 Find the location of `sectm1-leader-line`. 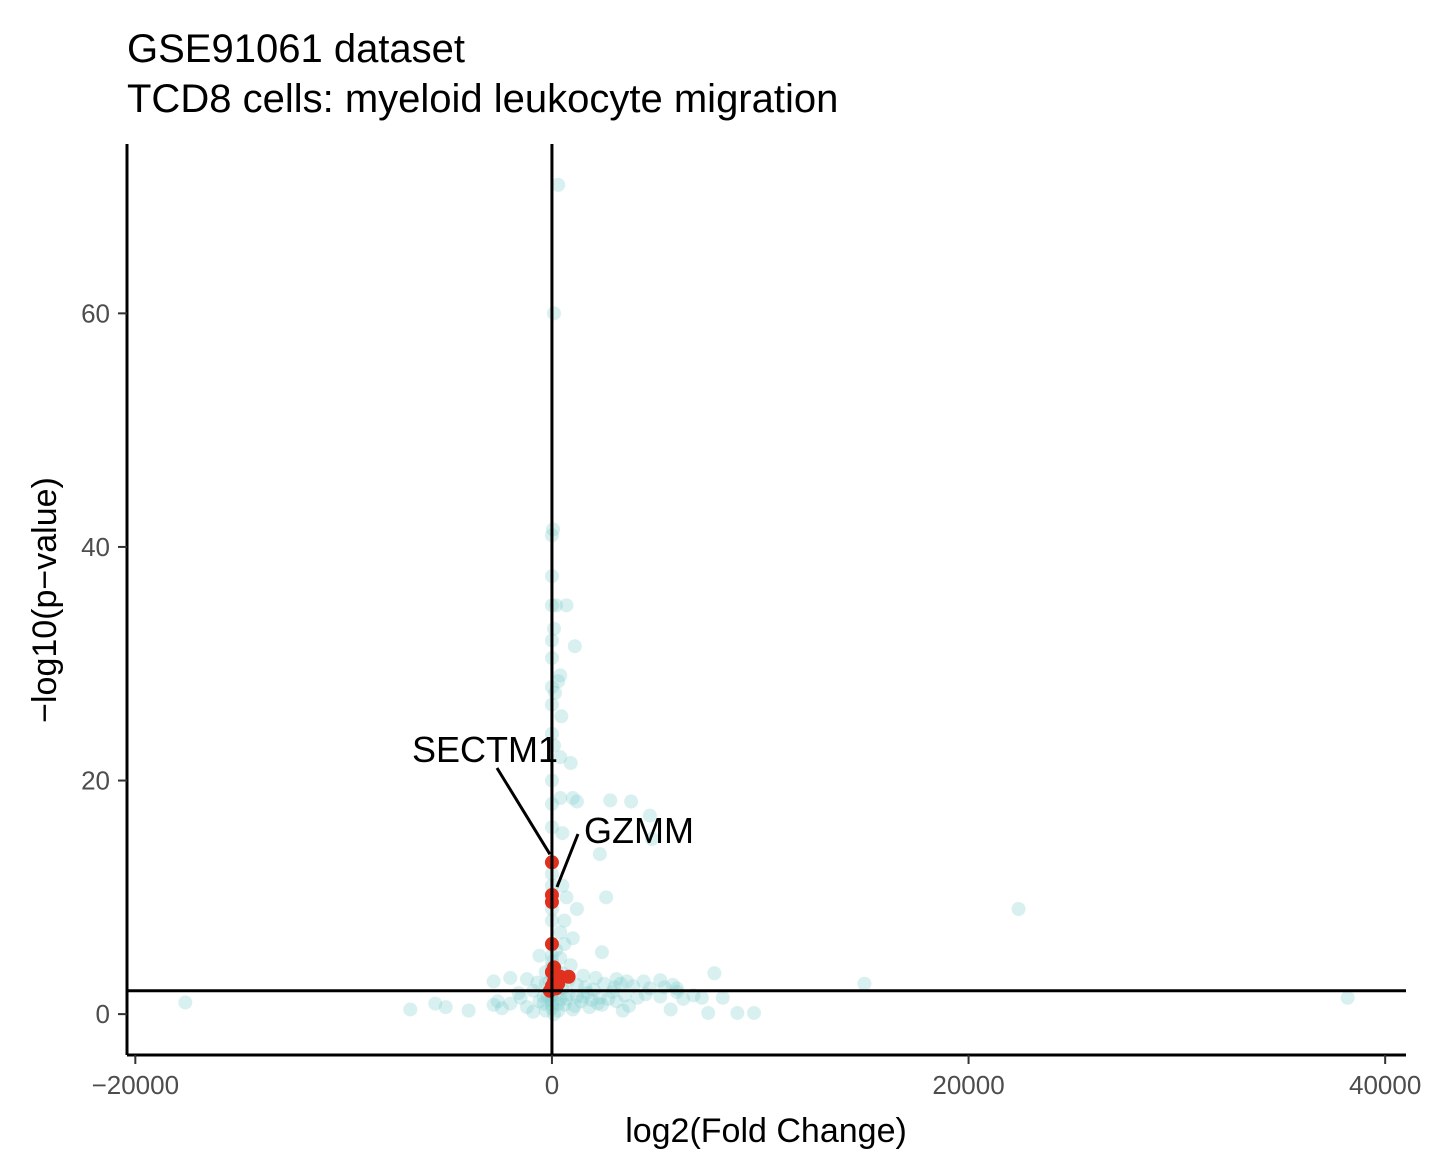

sectm1-leader-line is located at coordinates (523, 811).